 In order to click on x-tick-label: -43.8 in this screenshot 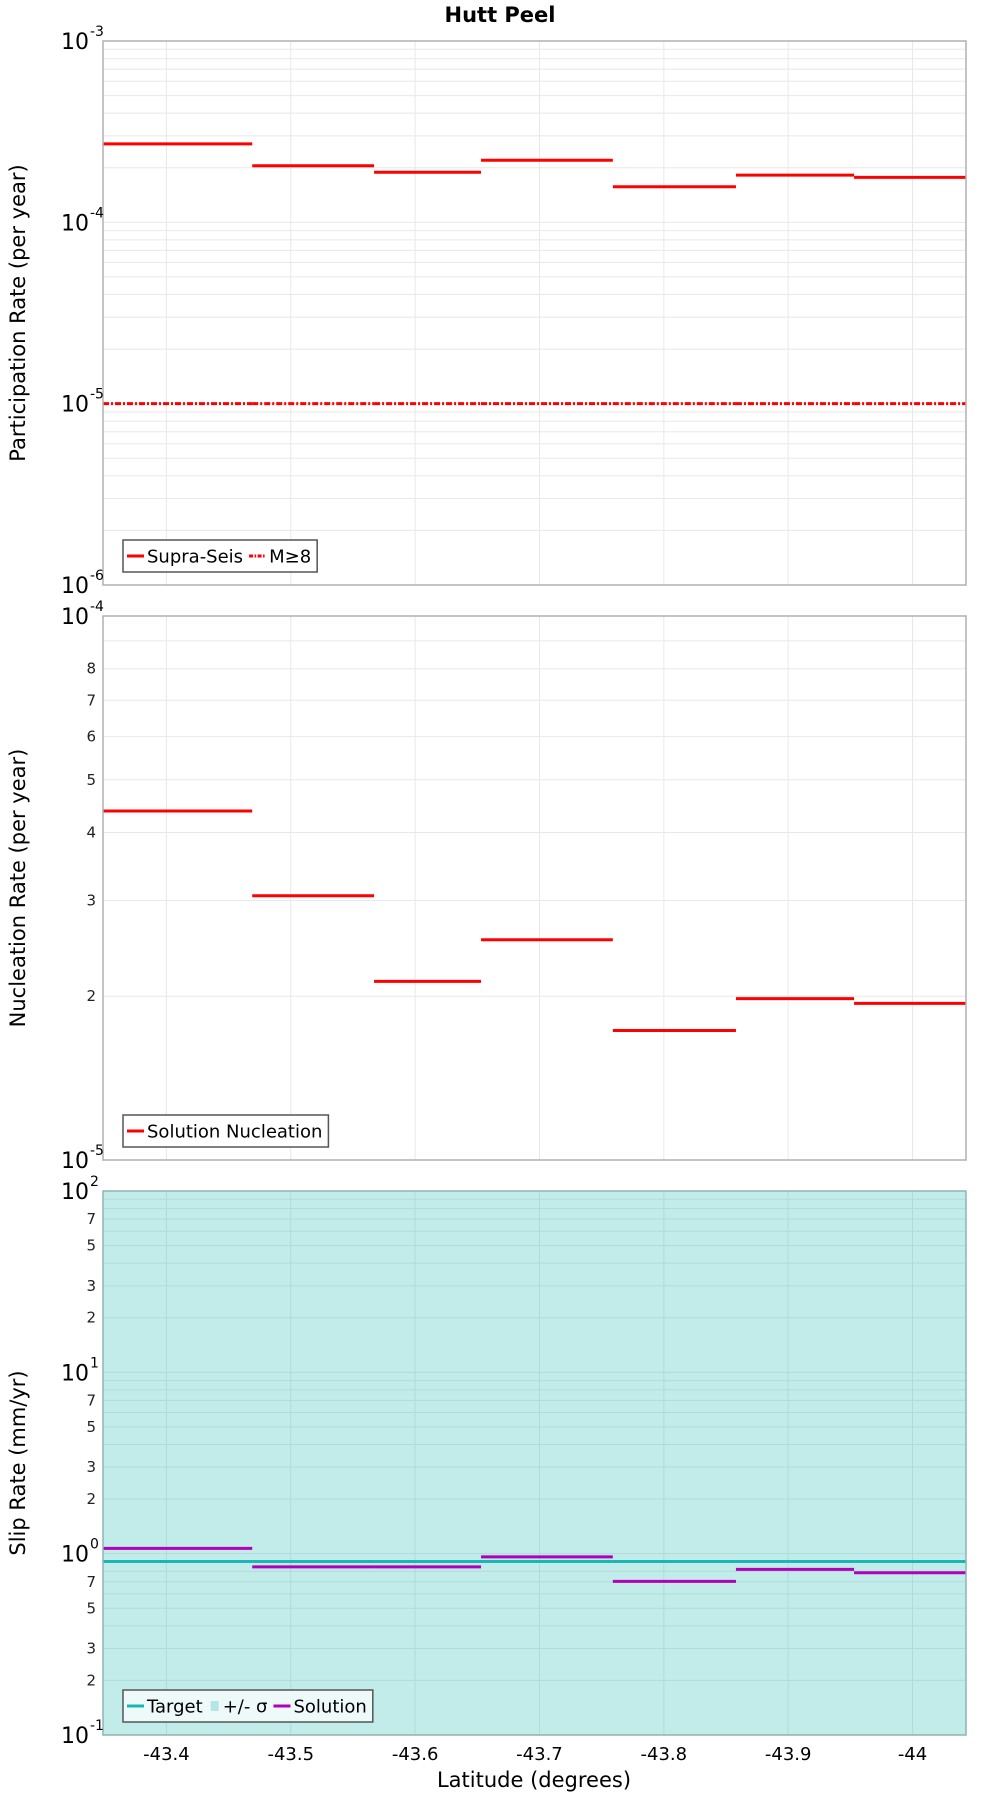, I will do `click(664, 1754)`.